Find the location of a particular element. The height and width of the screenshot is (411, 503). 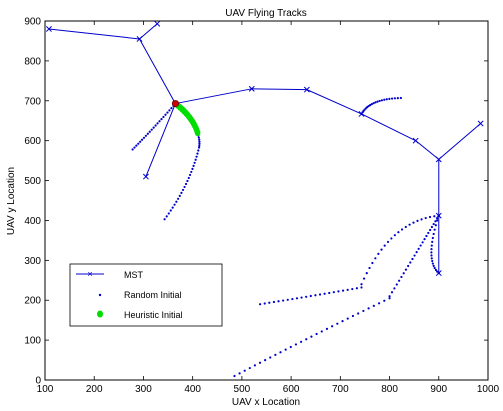

x-tick-label: 900 is located at coordinates (438, 389).